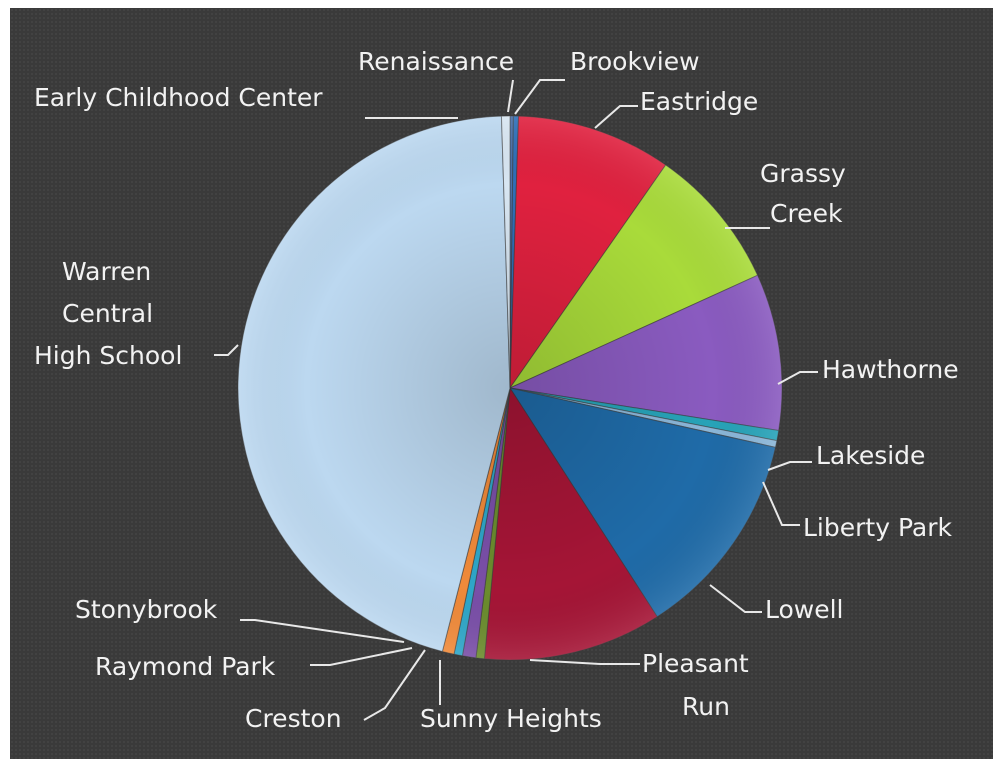  What do you see at coordinates (185, 666) in the screenshot?
I see `label-raymond-park: Raymond Park` at bounding box center [185, 666].